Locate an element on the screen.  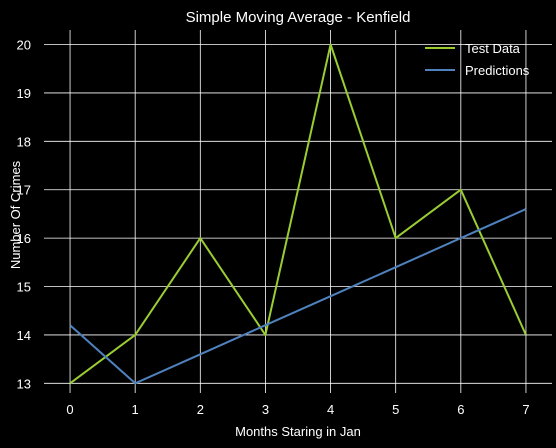
legend: Test Data Predictions is located at coordinates (477, 59).